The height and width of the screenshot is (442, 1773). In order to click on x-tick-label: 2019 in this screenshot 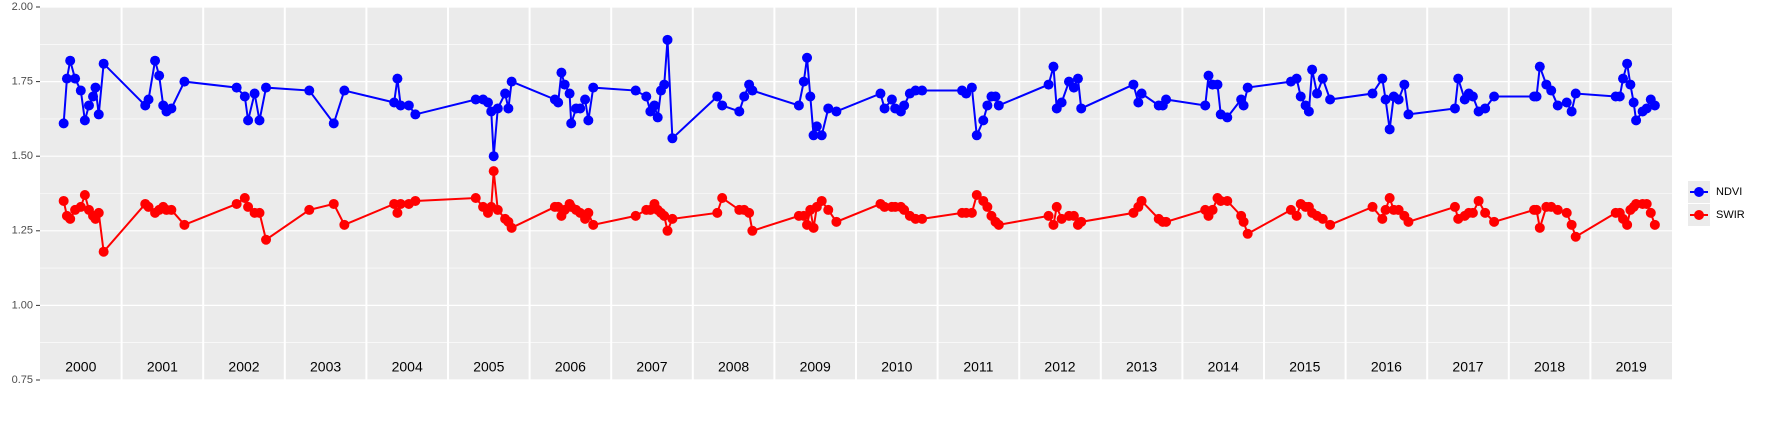, I will do `click(1631, 367)`.